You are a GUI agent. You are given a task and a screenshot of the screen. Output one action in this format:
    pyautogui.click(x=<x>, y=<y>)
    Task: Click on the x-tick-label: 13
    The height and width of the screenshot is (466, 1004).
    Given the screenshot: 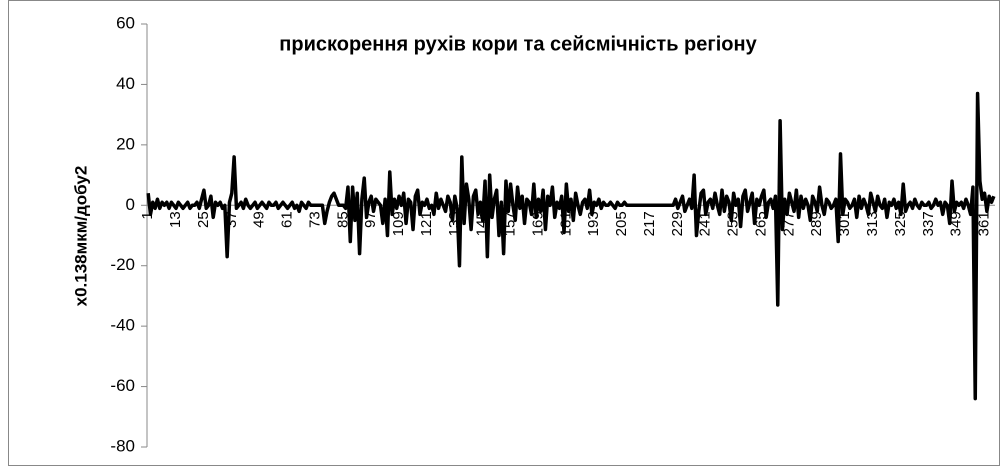 What is the action you would take?
    pyautogui.click(x=175, y=219)
    